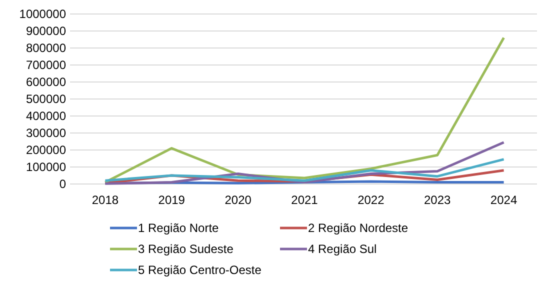  What do you see at coordinates (46, 167) in the screenshot?
I see `y-tick-label: 100000` at bounding box center [46, 167].